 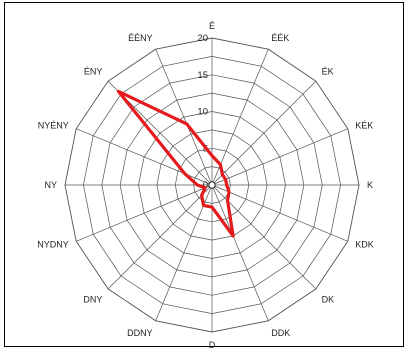 I want to click on direction-label-14: ÉNY, so click(x=93, y=71).